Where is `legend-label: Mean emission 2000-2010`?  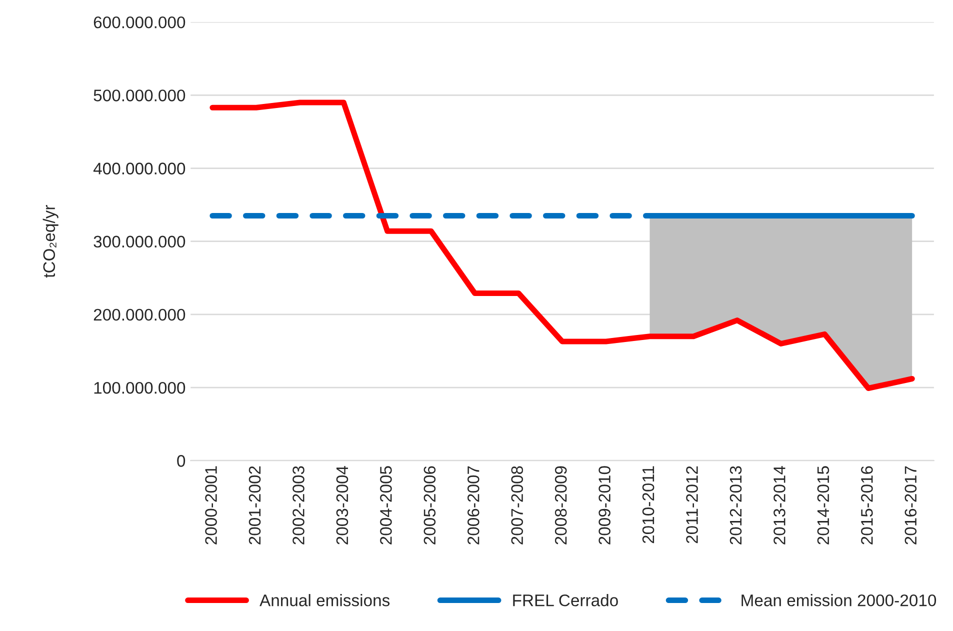 legend-label: Mean emission 2000-2010 is located at coordinates (839, 600).